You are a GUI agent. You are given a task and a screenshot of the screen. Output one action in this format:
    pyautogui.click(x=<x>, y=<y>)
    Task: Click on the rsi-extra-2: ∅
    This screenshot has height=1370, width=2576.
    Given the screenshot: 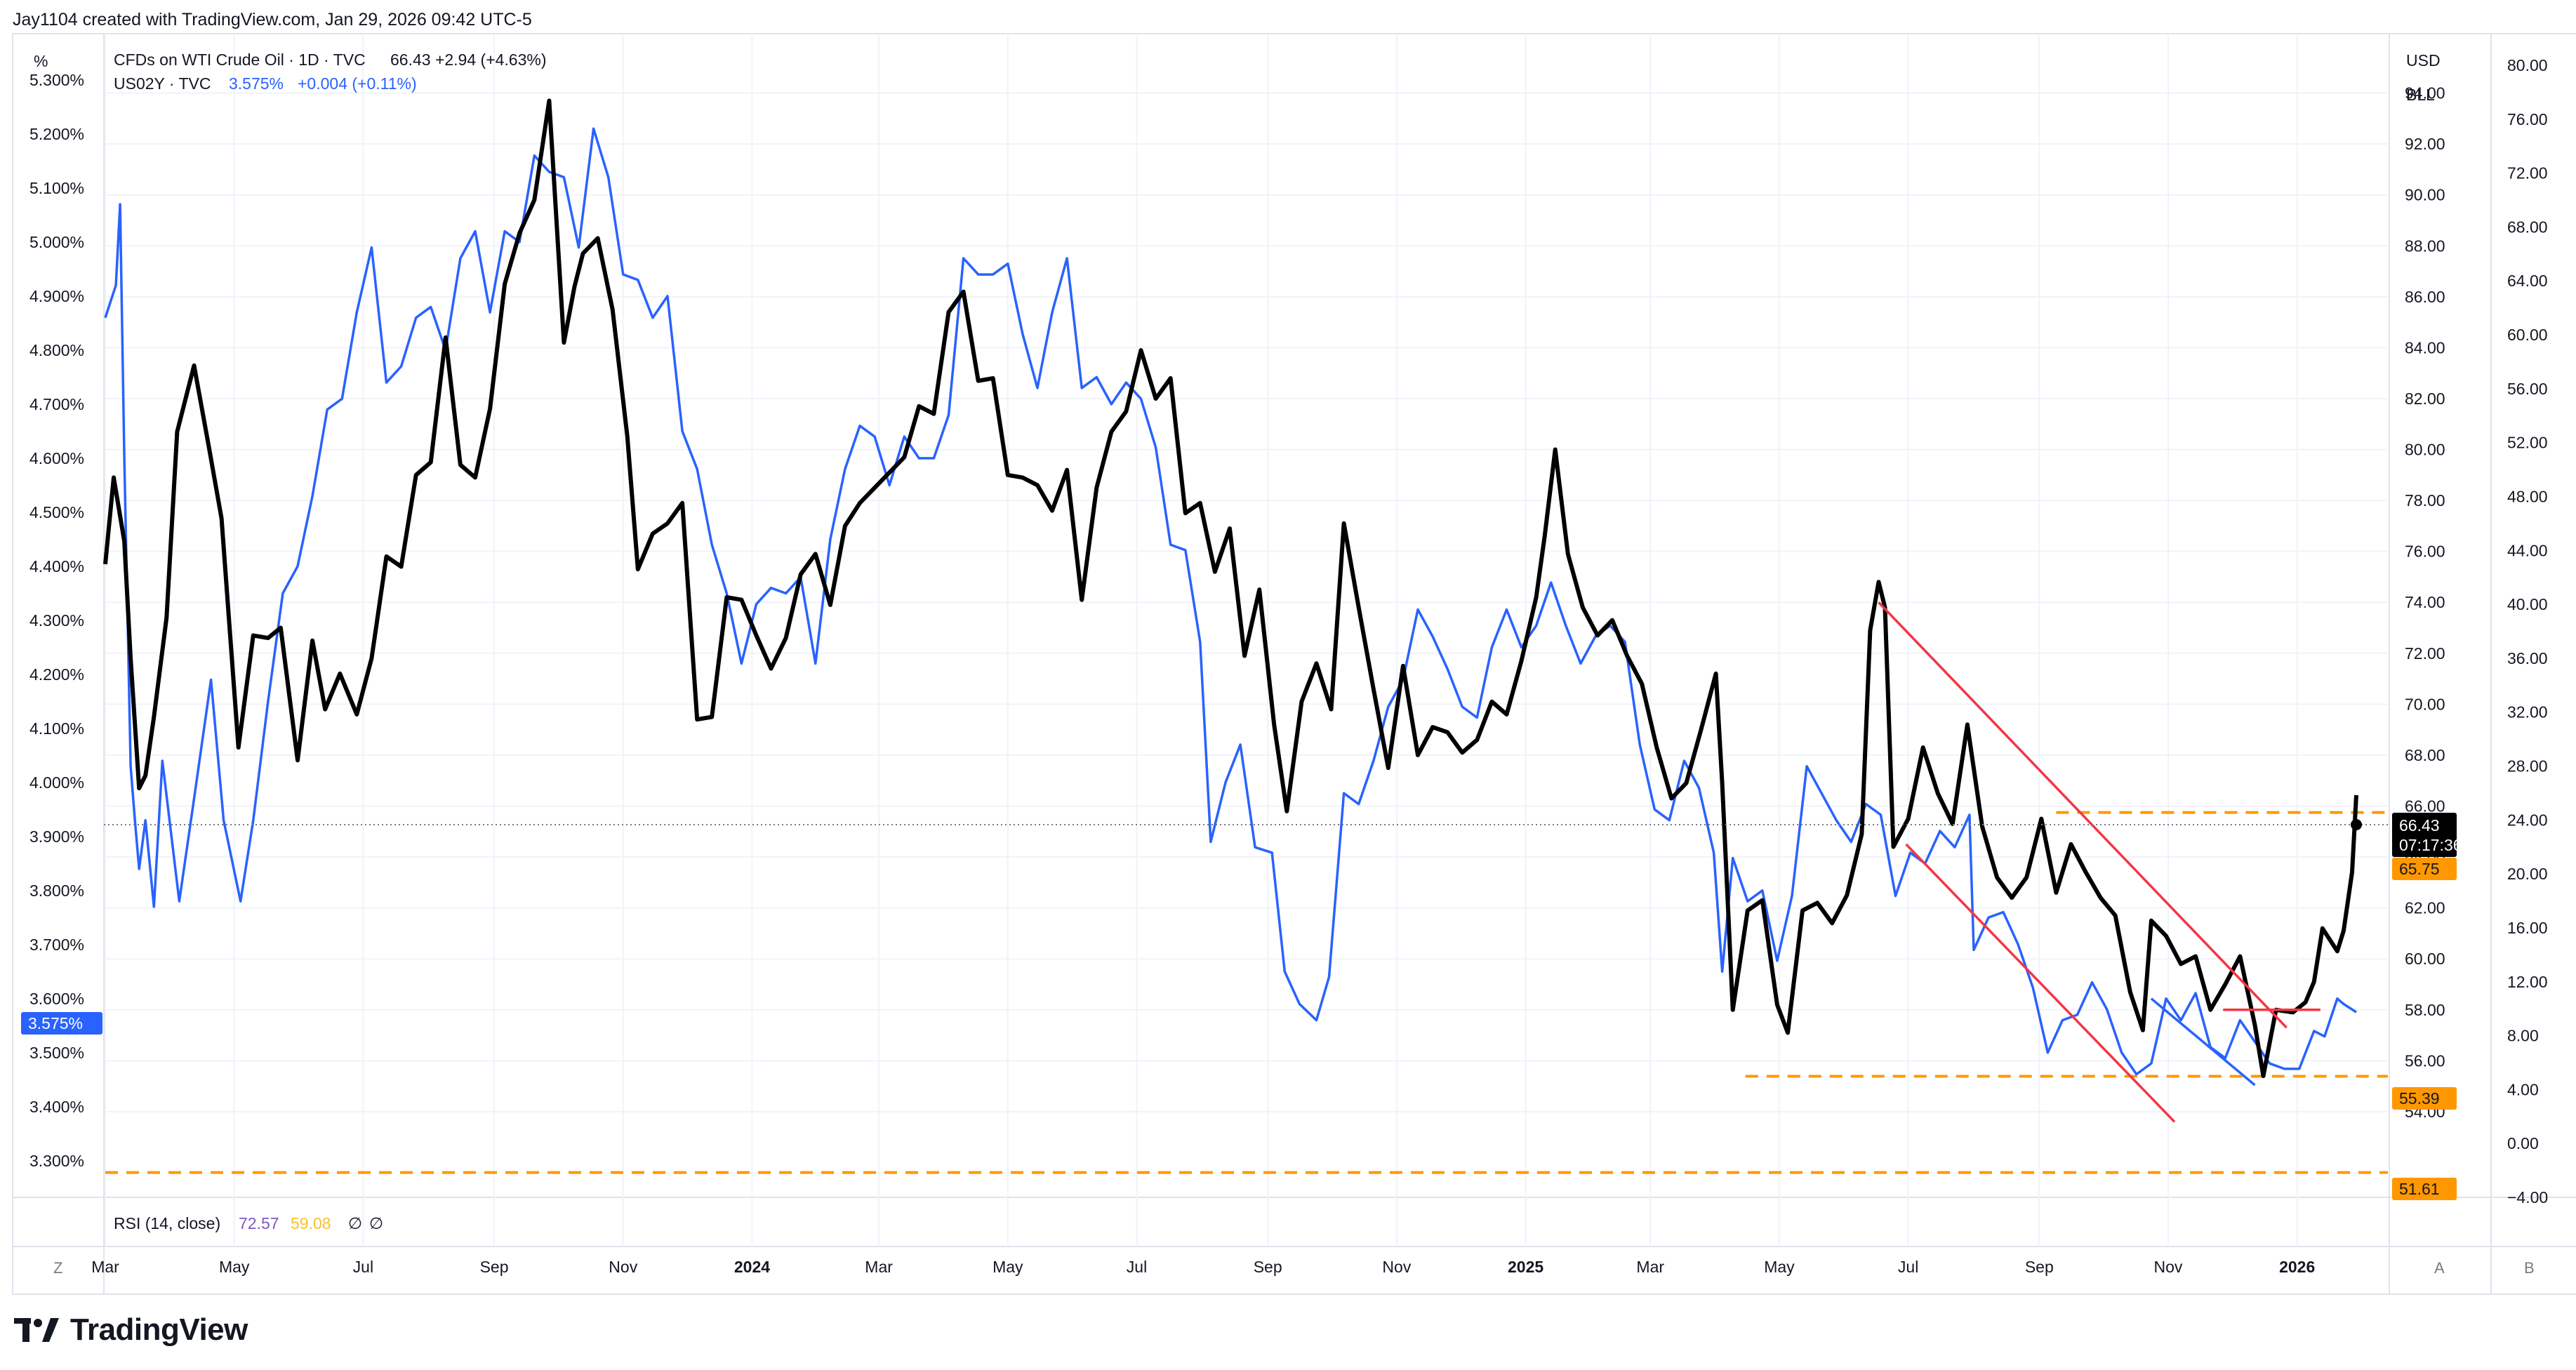 What is the action you would take?
    pyautogui.click(x=376, y=1223)
    